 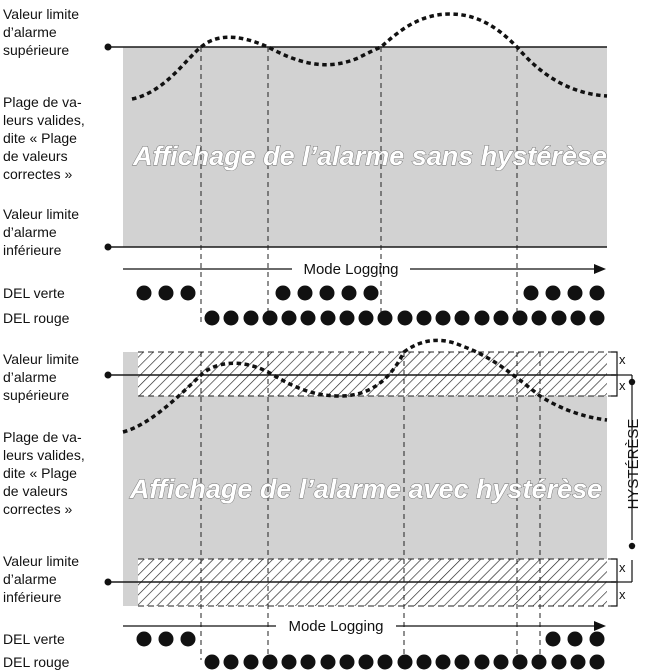 What do you see at coordinates (633, 464) in the screenshot?
I see `hysteresis-label: HYSTÉRÈSE` at bounding box center [633, 464].